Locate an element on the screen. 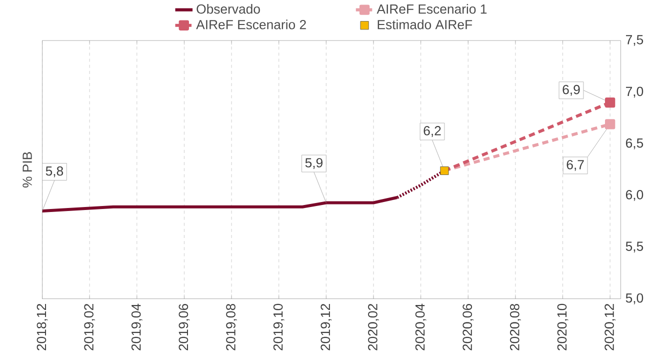 This screenshot has height=355, width=648. x-tick-label: 2019,12 is located at coordinates (326, 327).